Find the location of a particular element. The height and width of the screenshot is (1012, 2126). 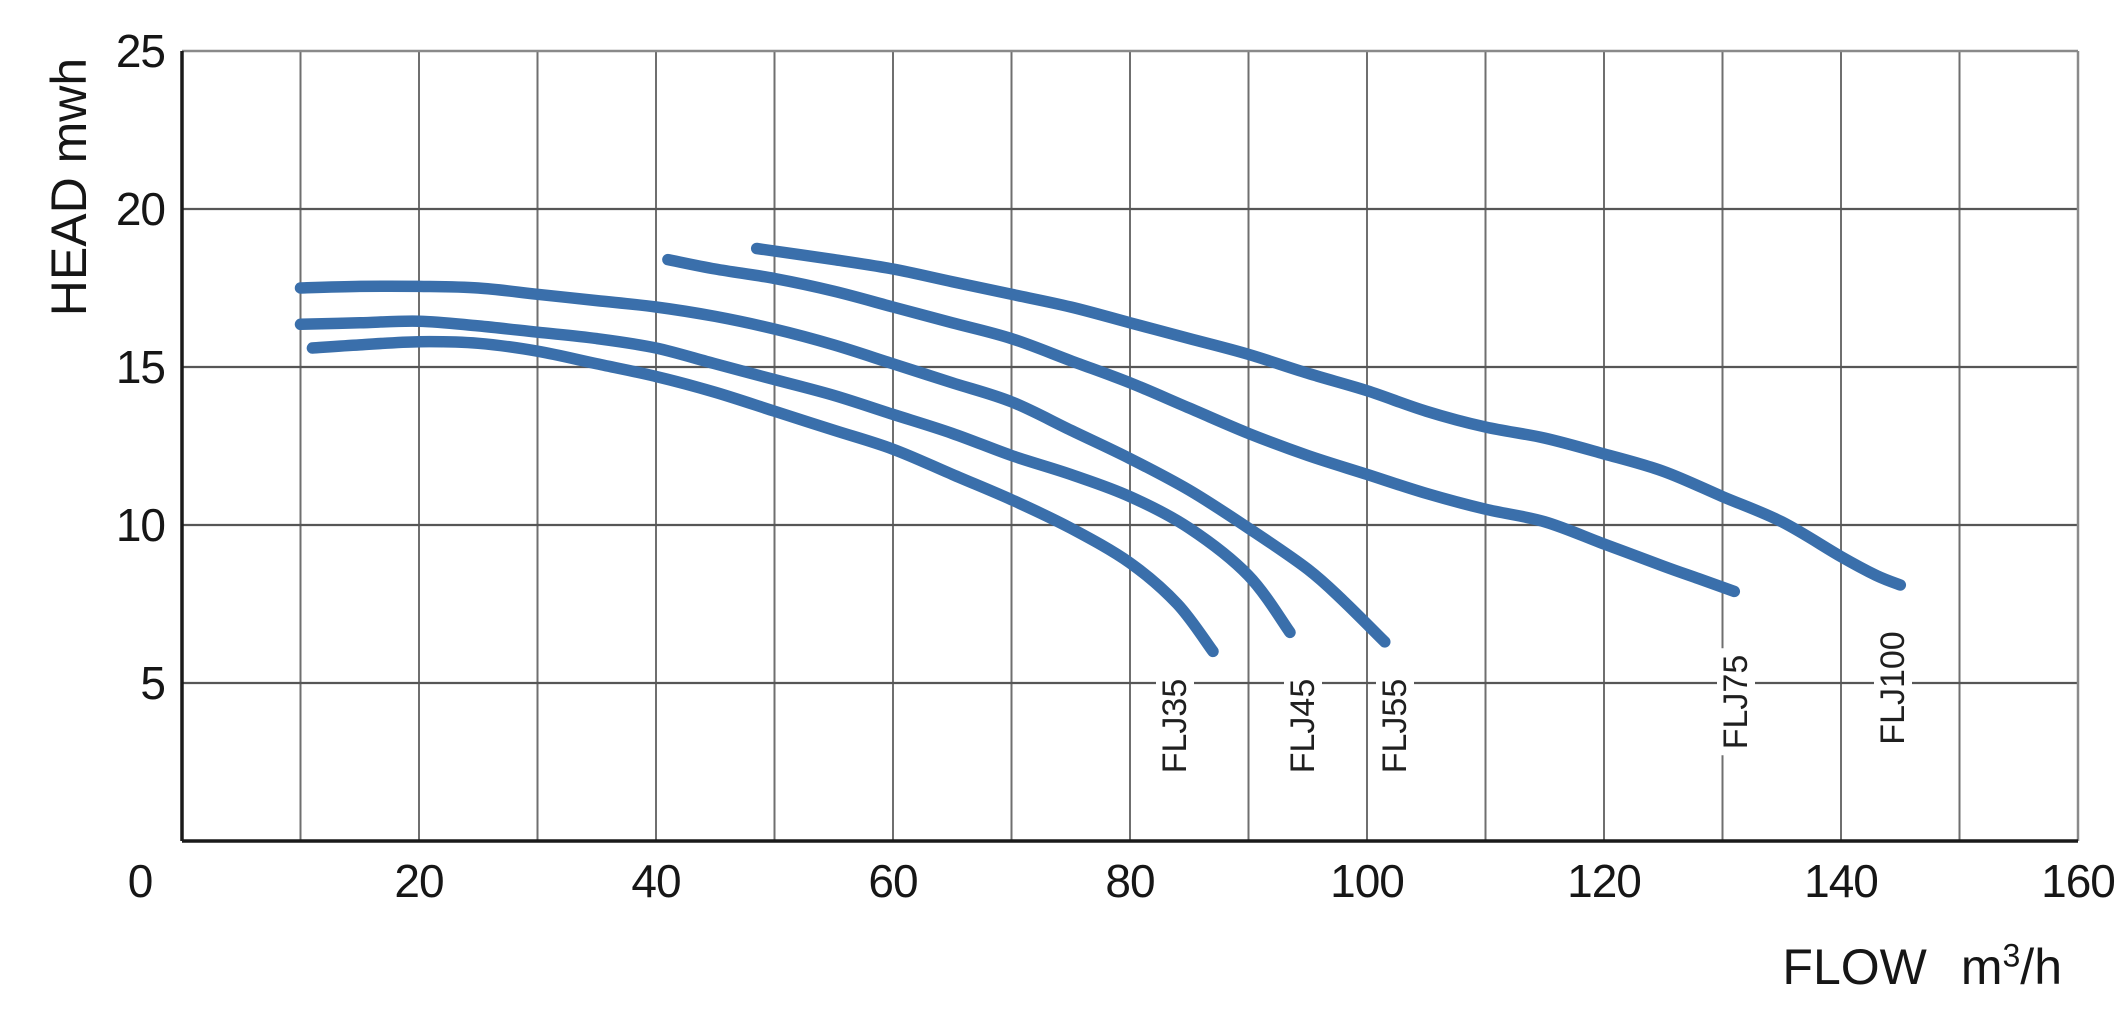

y-tick-label: 10 is located at coordinates (140, 525).